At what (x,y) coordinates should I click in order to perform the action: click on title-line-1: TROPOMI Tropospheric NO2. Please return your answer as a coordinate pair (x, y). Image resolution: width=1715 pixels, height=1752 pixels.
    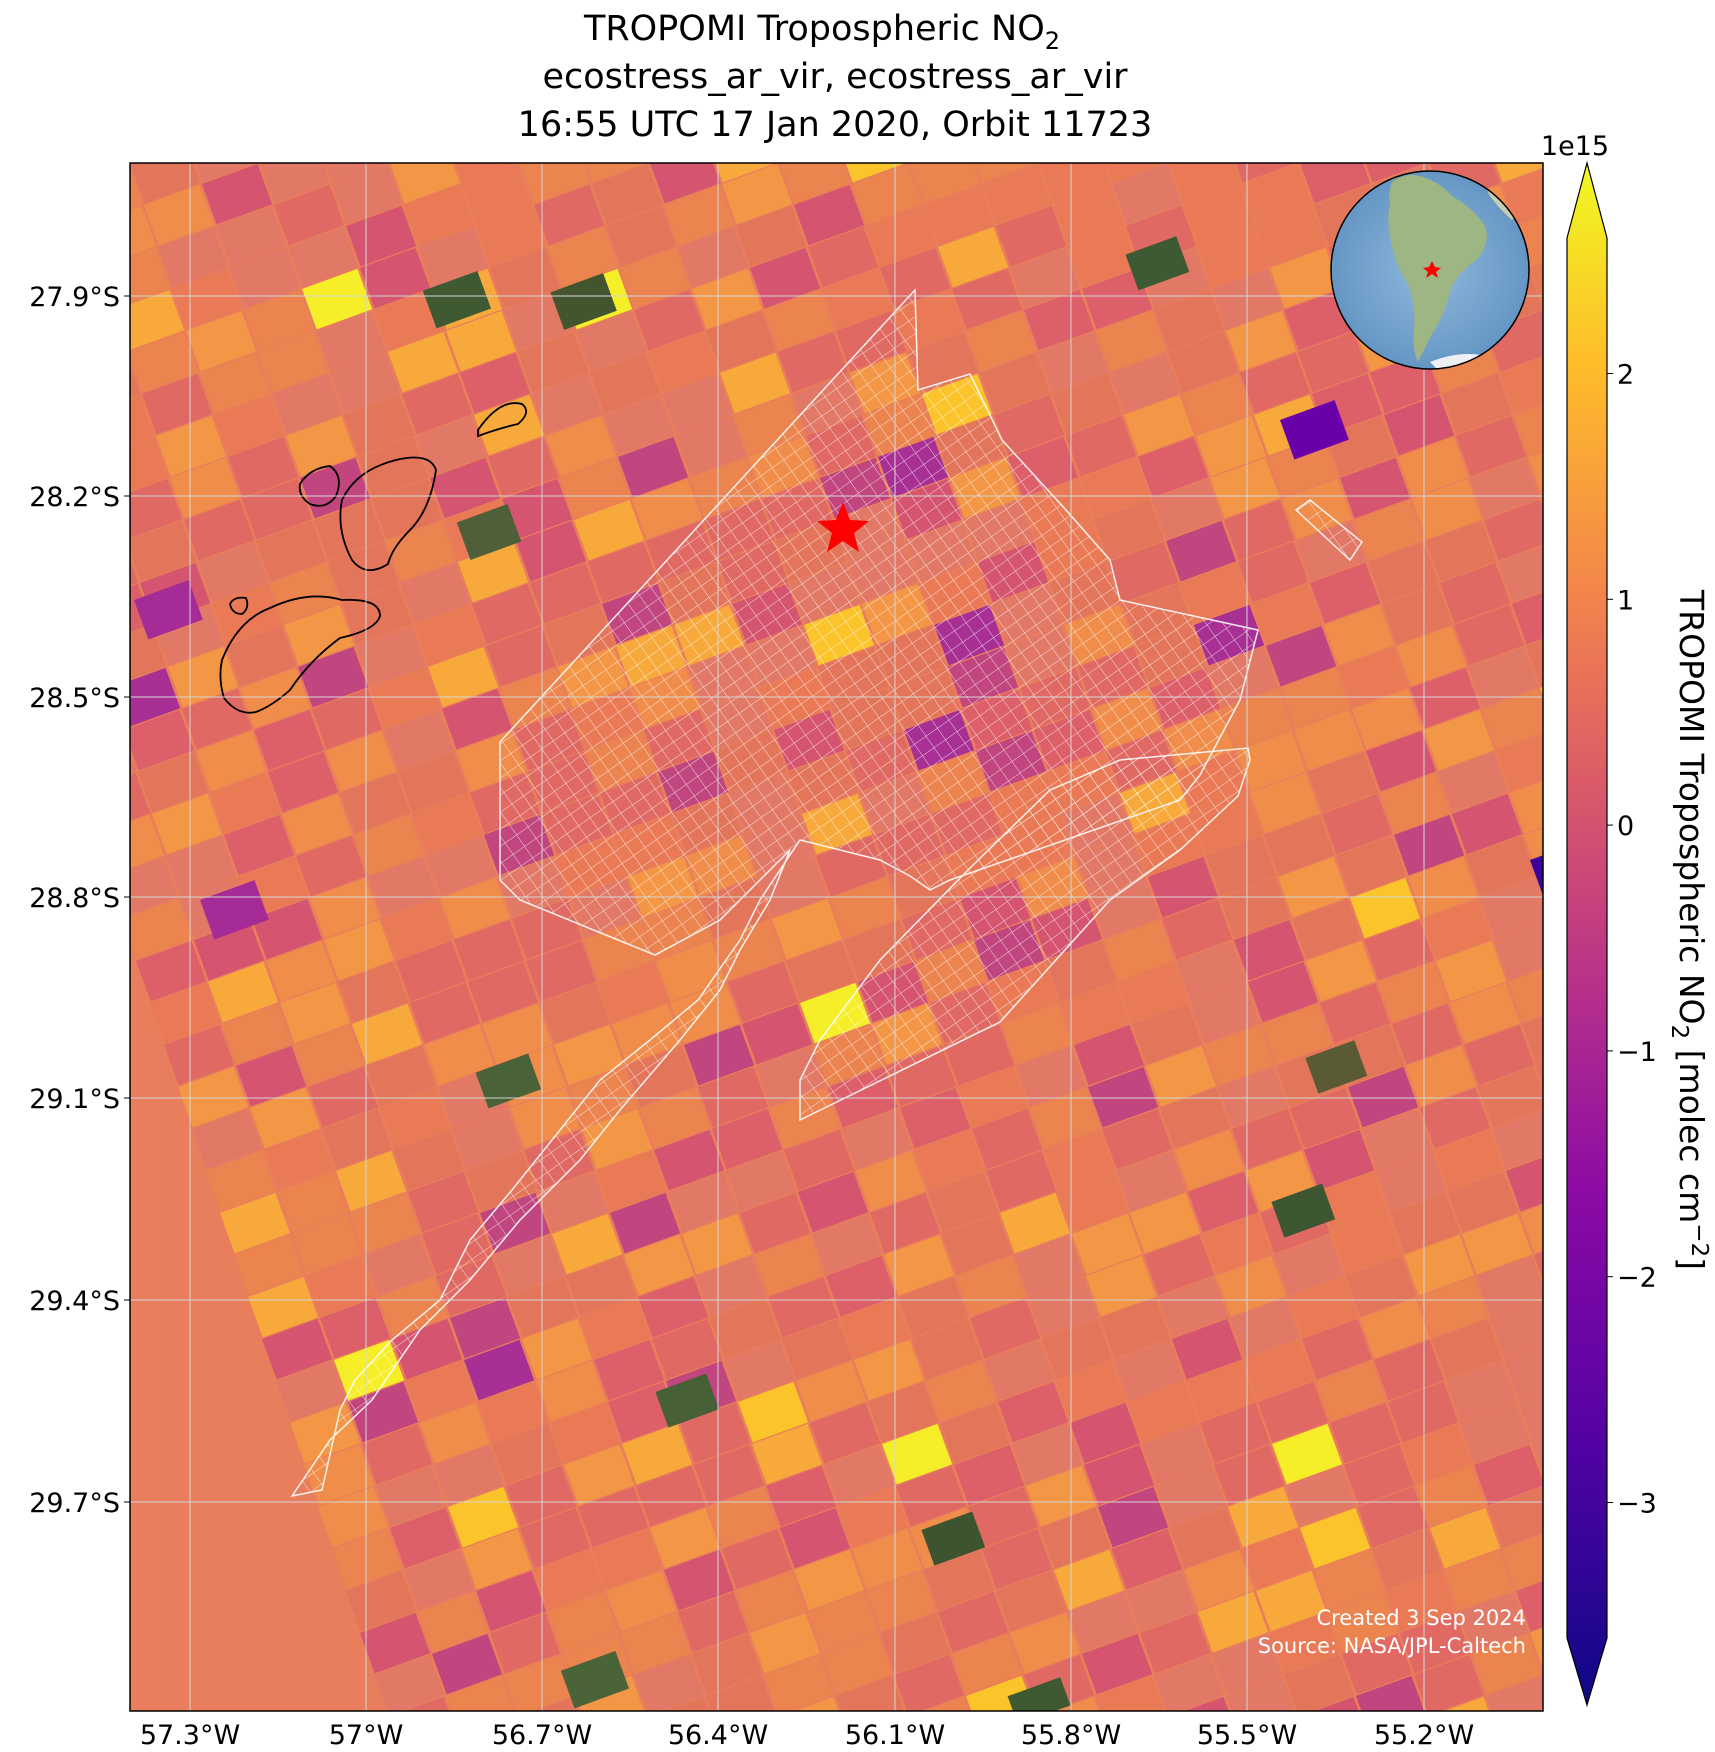
    Looking at the image, I should click on (821, 32).